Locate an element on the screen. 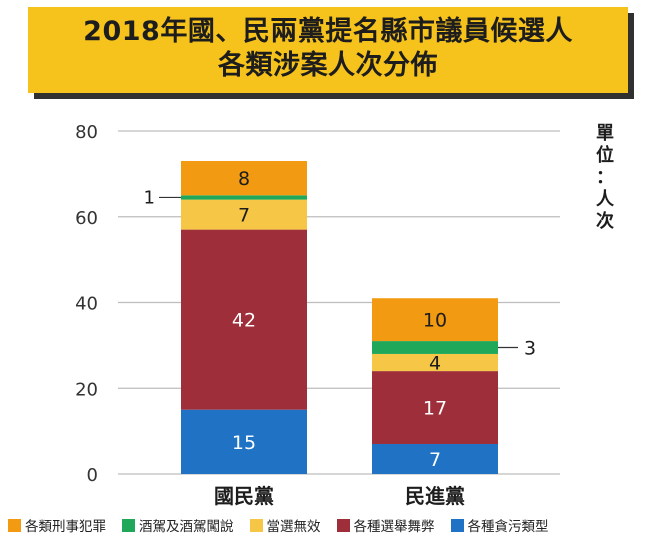 The height and width of the screenshot is (550, 660). legend-item-0: 各種貪污類型 is located at coordinates (499, 525).